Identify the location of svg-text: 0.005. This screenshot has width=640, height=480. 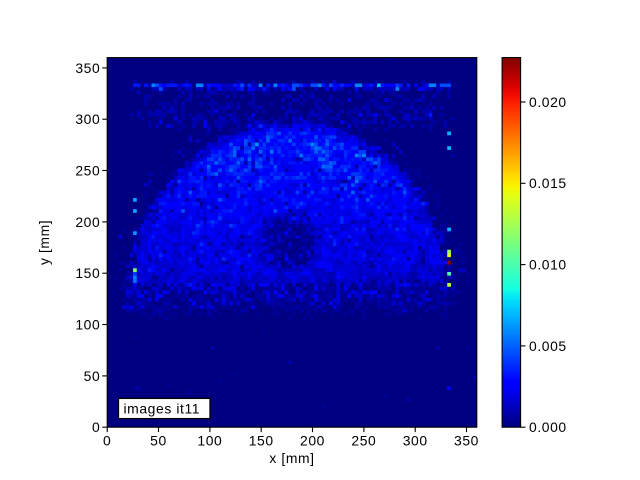
(548, 346).